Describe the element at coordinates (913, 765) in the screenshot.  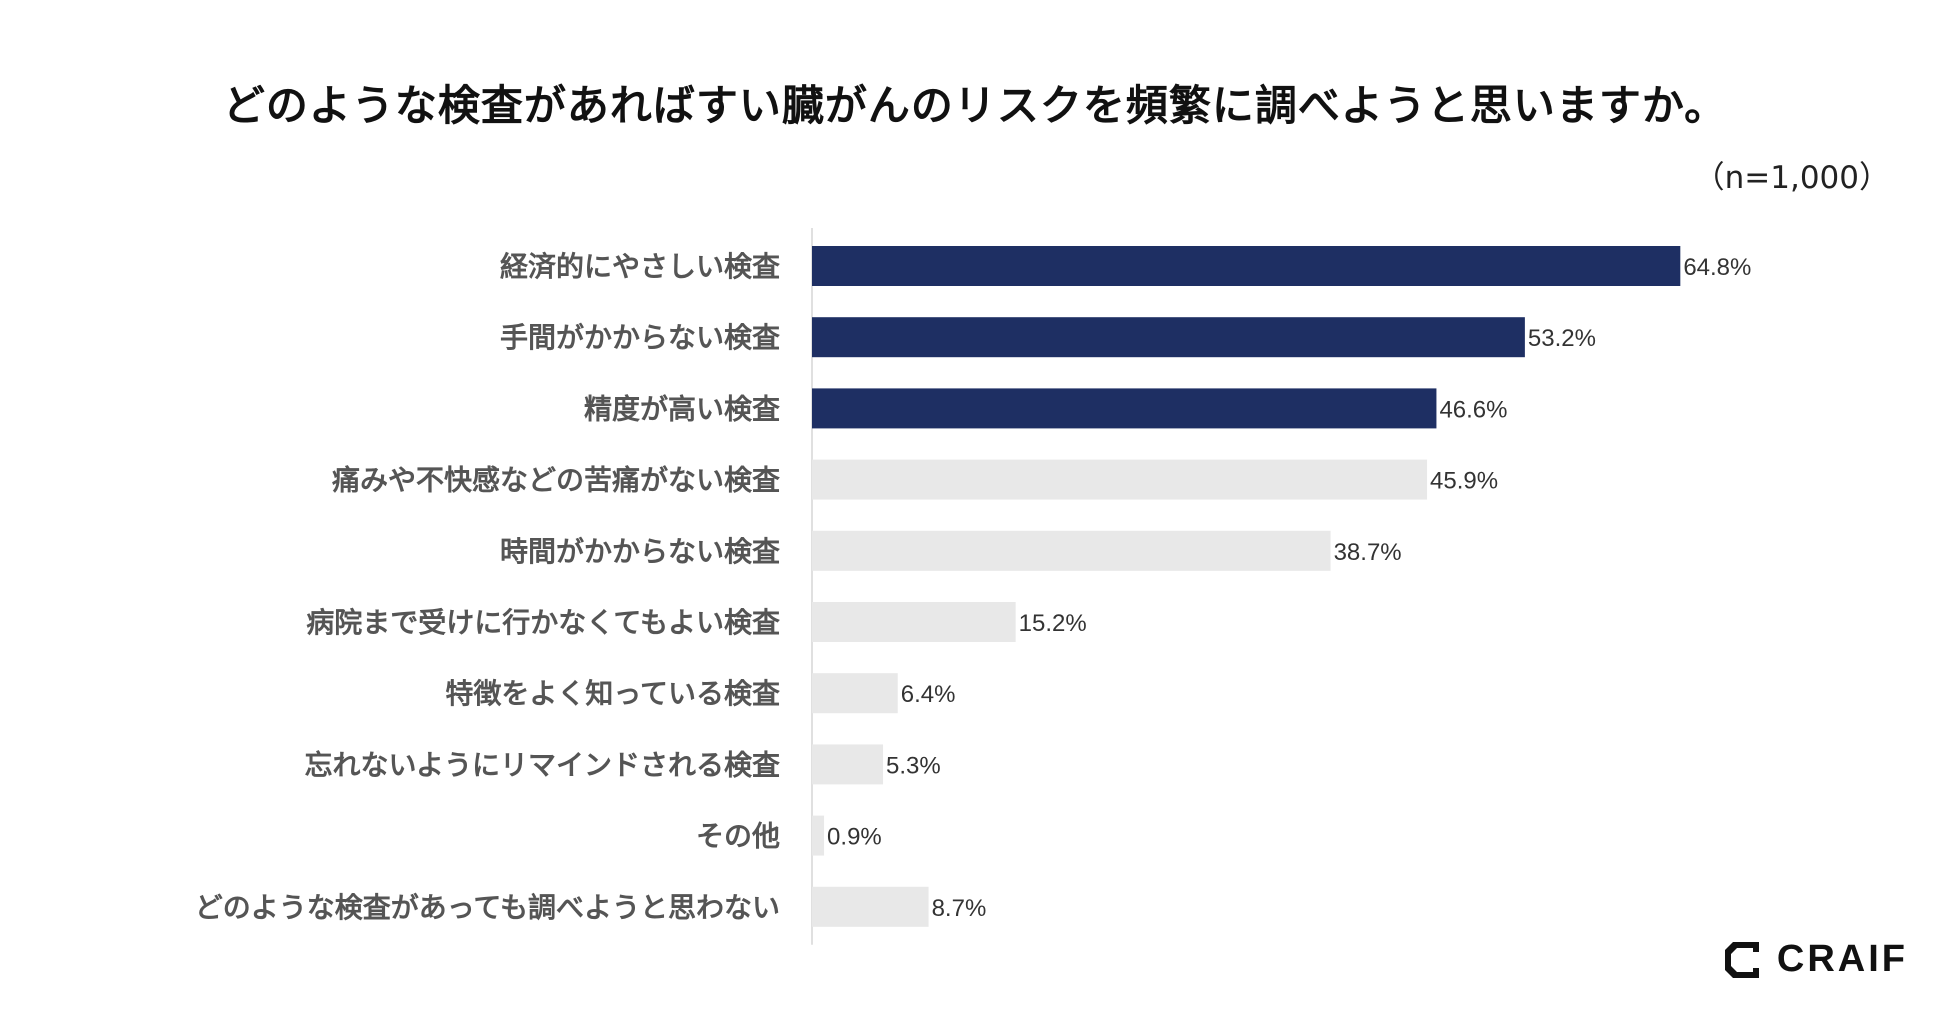
I see `value-label: 5.3%` at that location.